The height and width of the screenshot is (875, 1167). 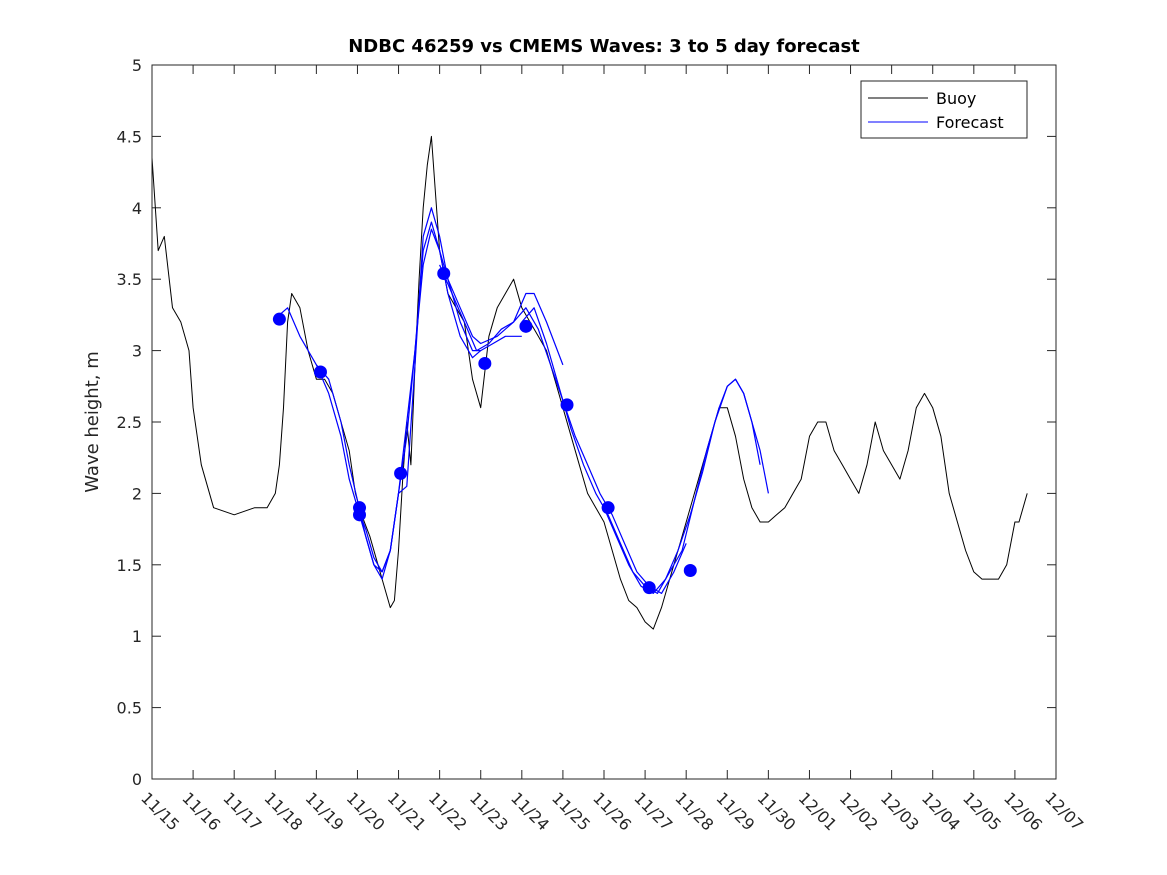 What do you see at coordinates (137, 493) in the screenshot?
I see `y-tick-label: 2` at bounding box center [137, 493].